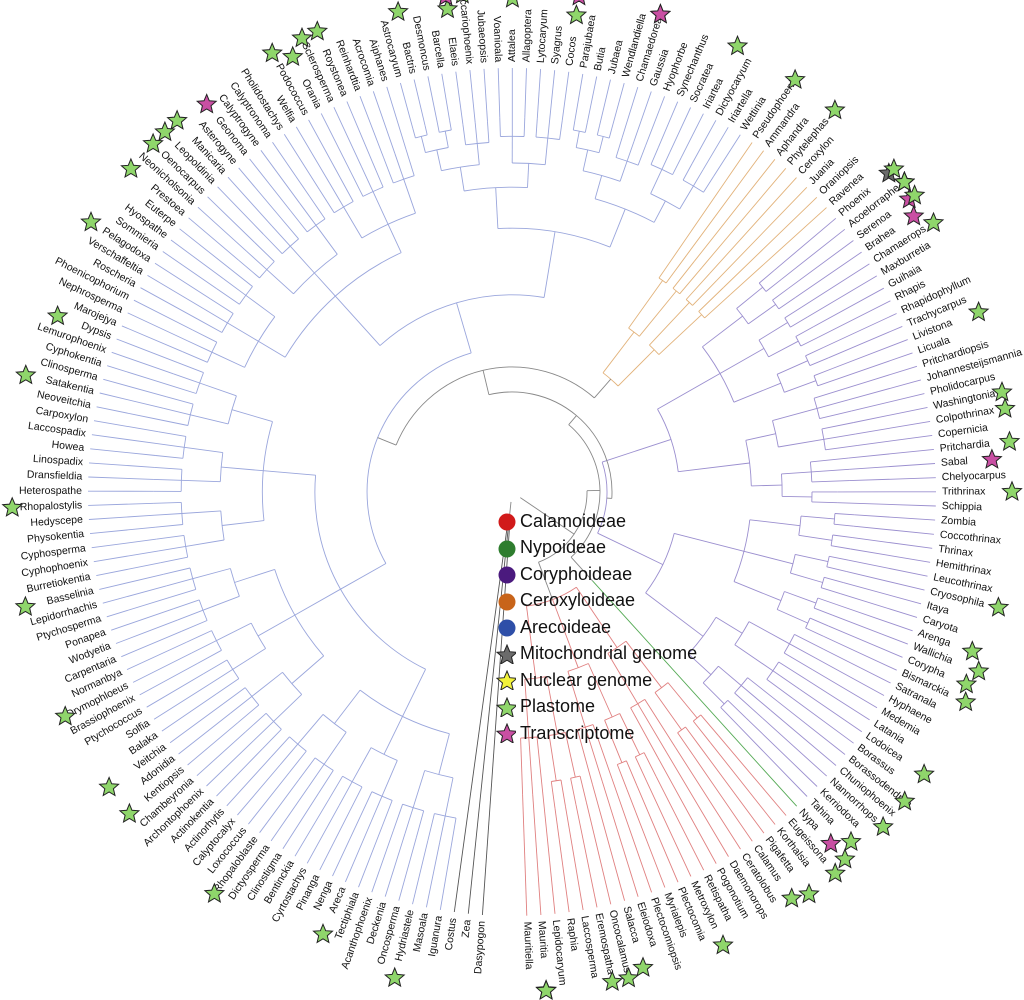 The height and width of the screenshot is (1000, 1024). I want to click on taxon-label-sabal: Sabal, so click(955, 462).